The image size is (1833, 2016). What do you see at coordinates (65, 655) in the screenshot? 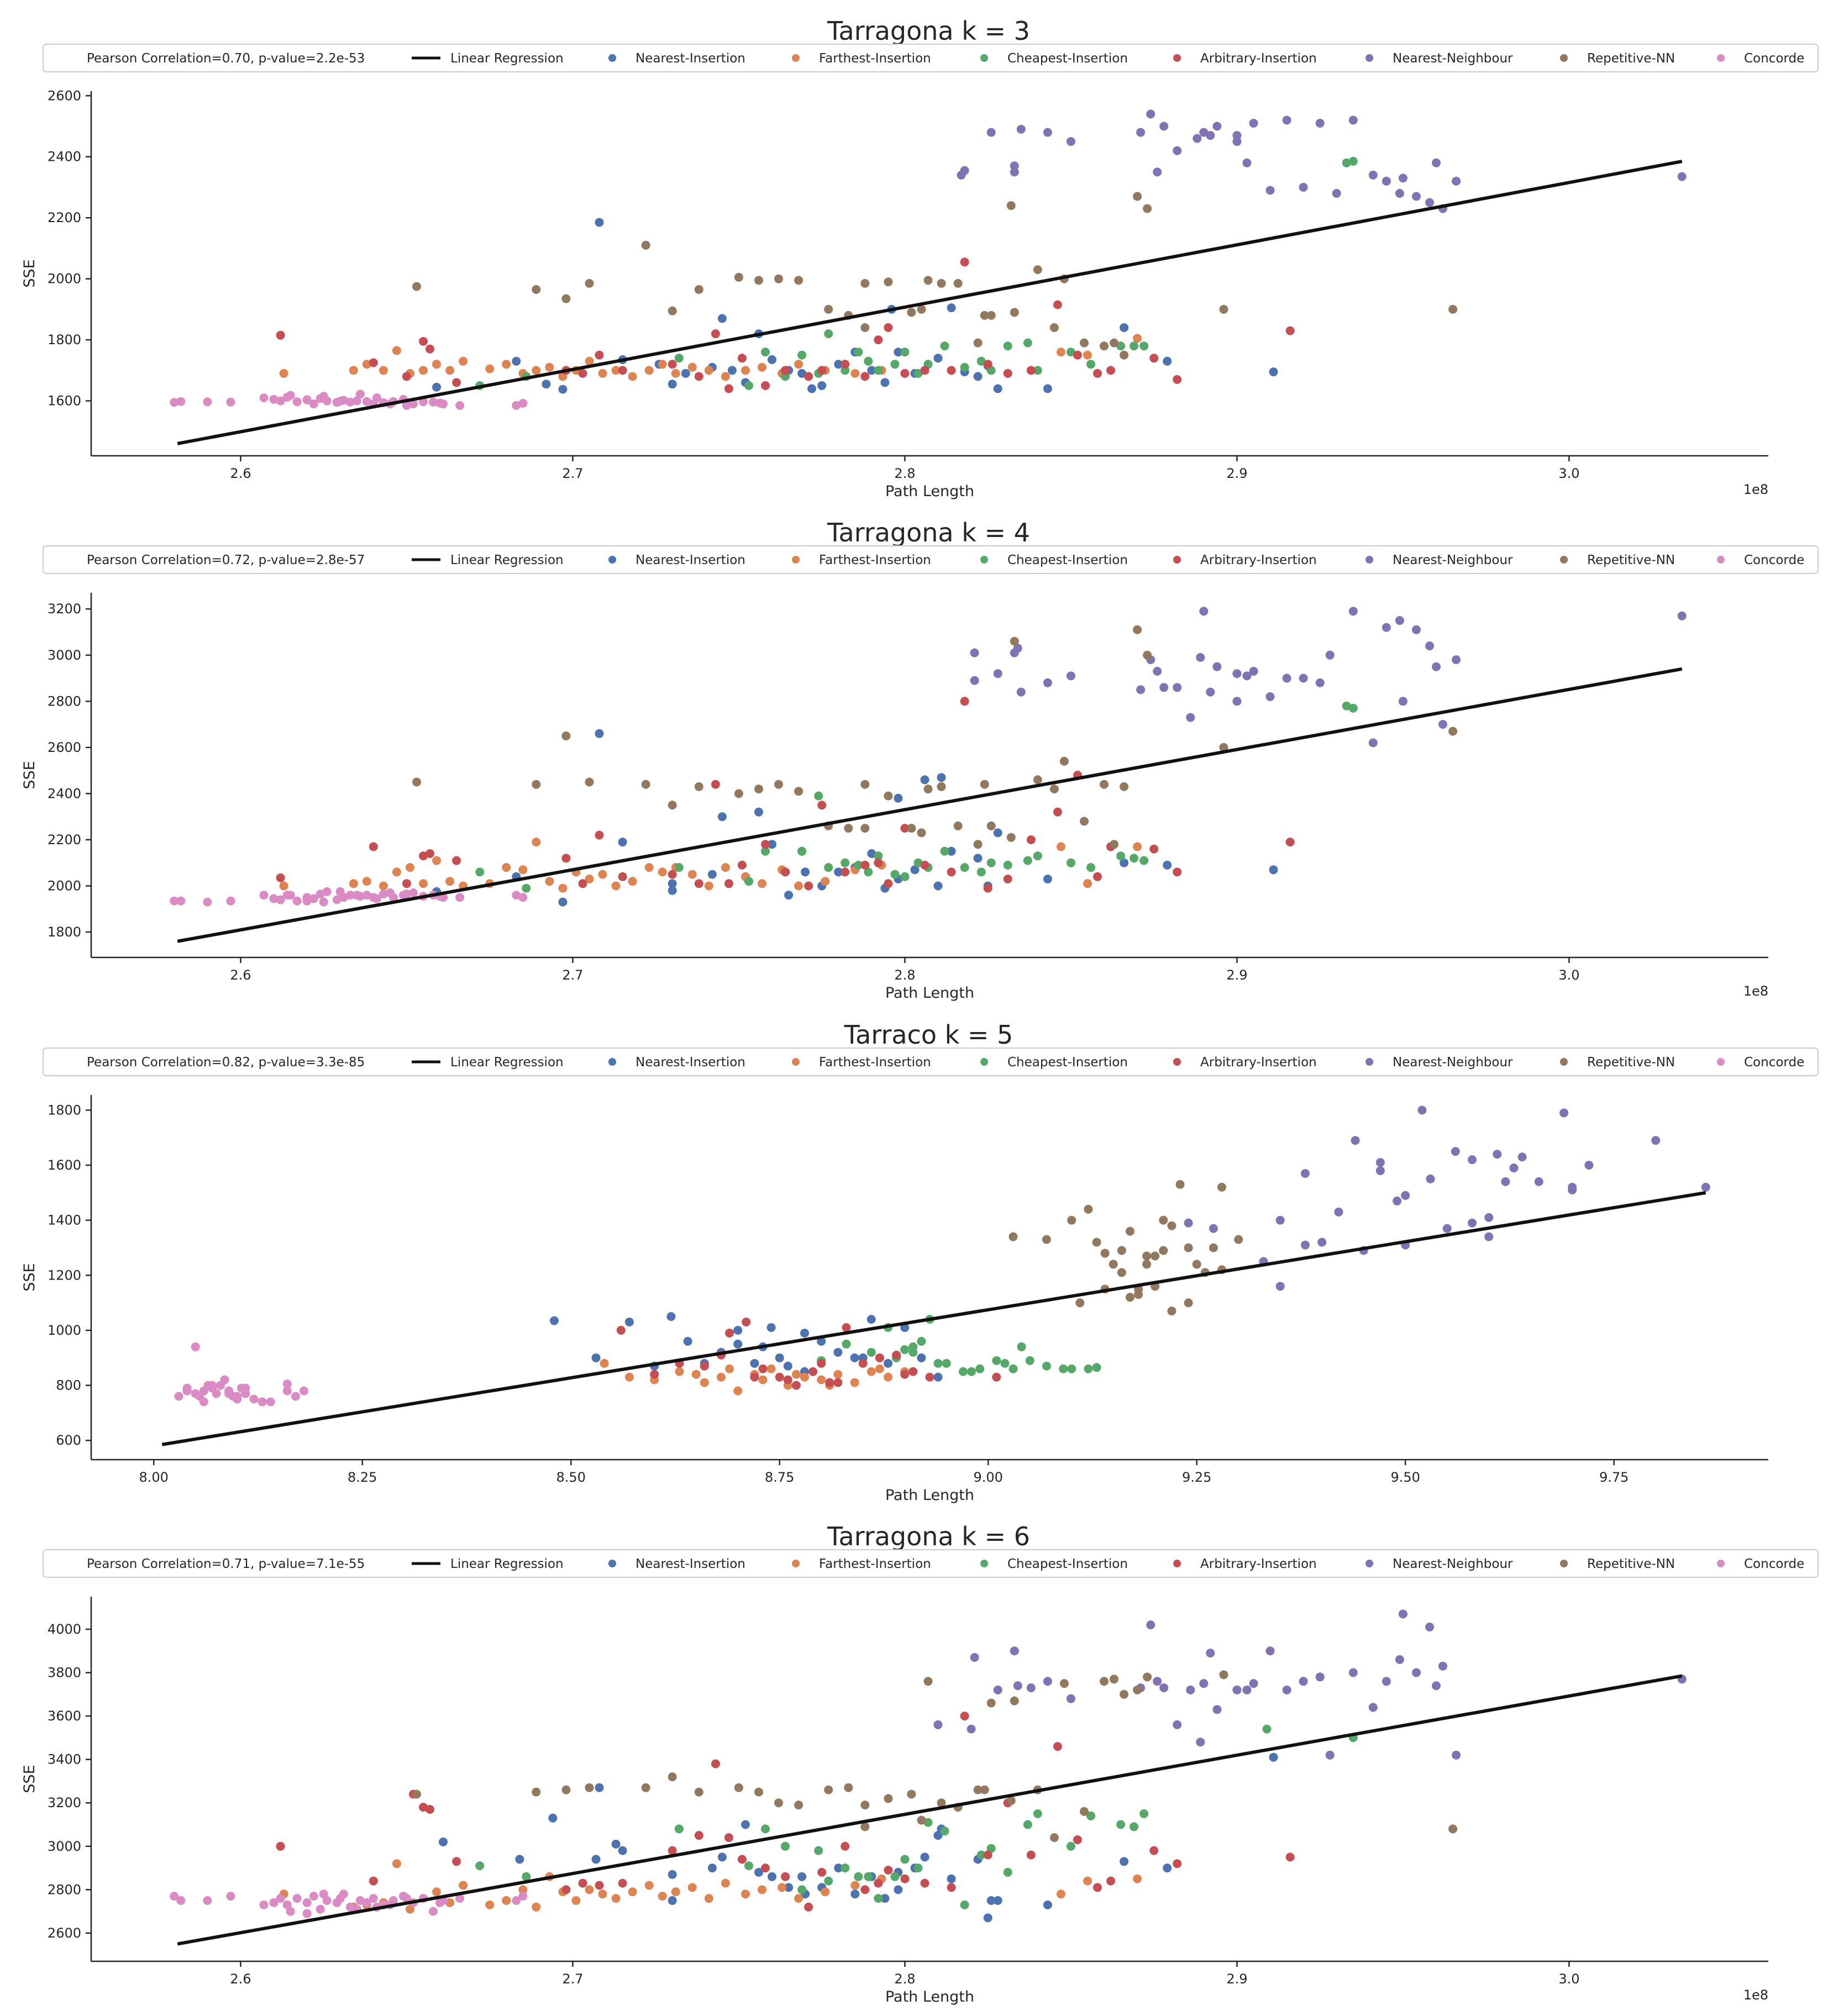
I see `y-tick-label: 3000` at bounding box center [65, 655].